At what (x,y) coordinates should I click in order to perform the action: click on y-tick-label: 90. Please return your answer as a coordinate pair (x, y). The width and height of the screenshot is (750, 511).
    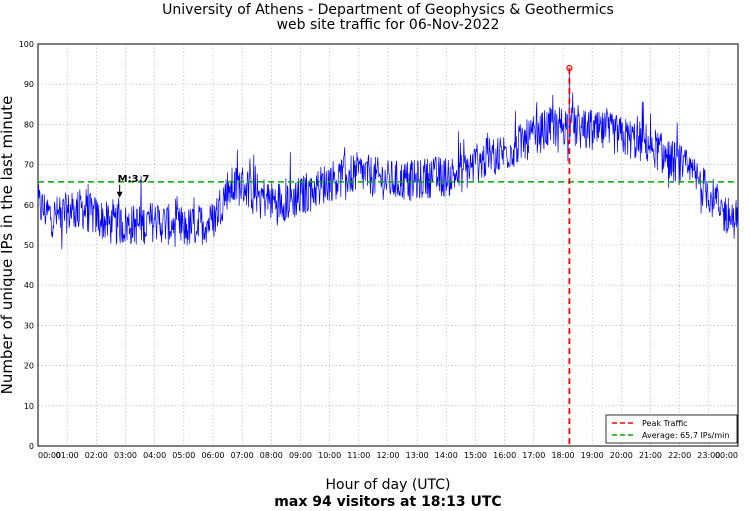
    Looking at the image, I should click on (29, 84).